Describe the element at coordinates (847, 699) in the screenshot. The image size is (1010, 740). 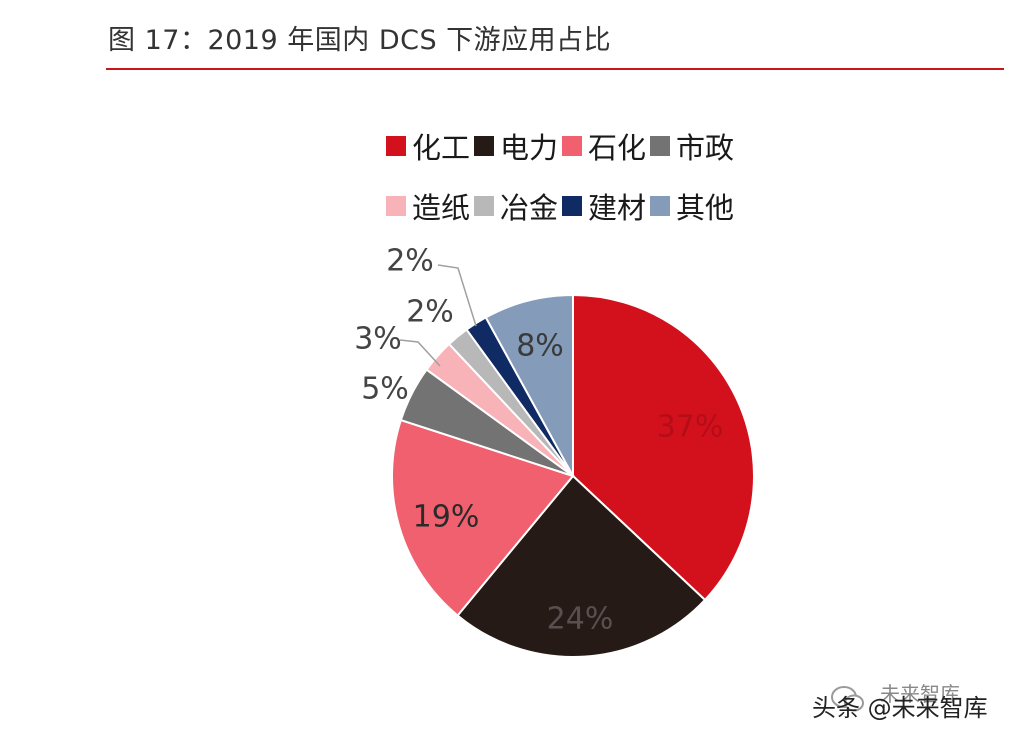
I see `wechat-logo-icon` at that location.